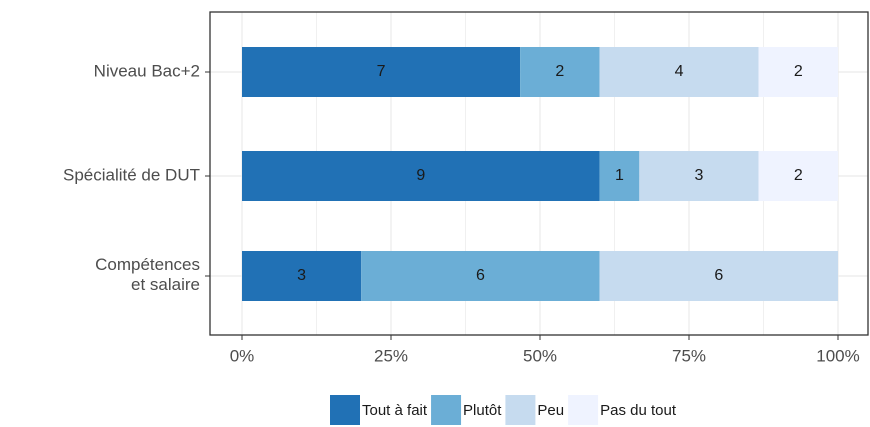  What do you see at coordinates (242, 355) in the screenshot?
I see `x-tick-label: 0%` at bounding box center [242, 355].